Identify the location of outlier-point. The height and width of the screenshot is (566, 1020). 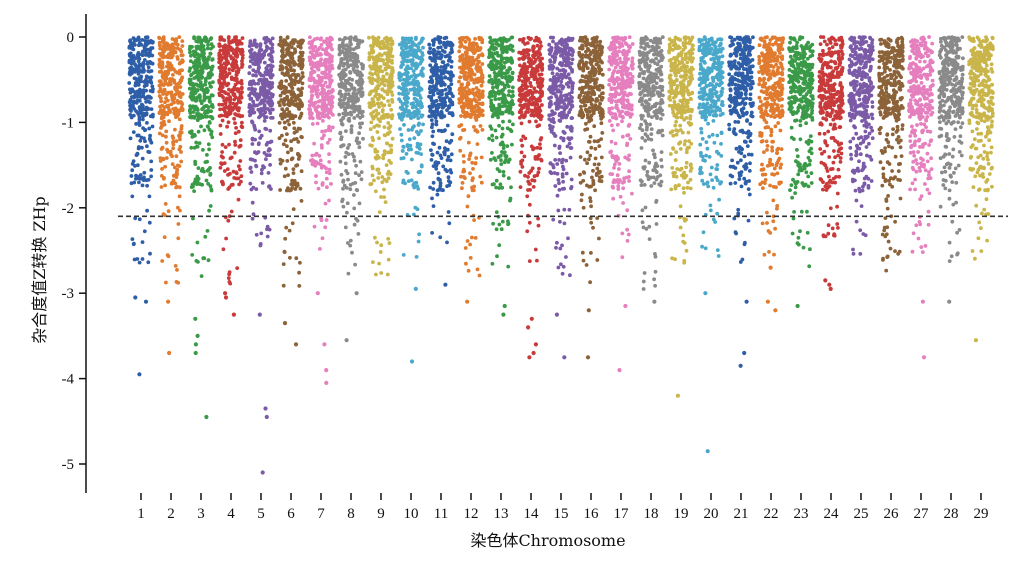
(318, 293).